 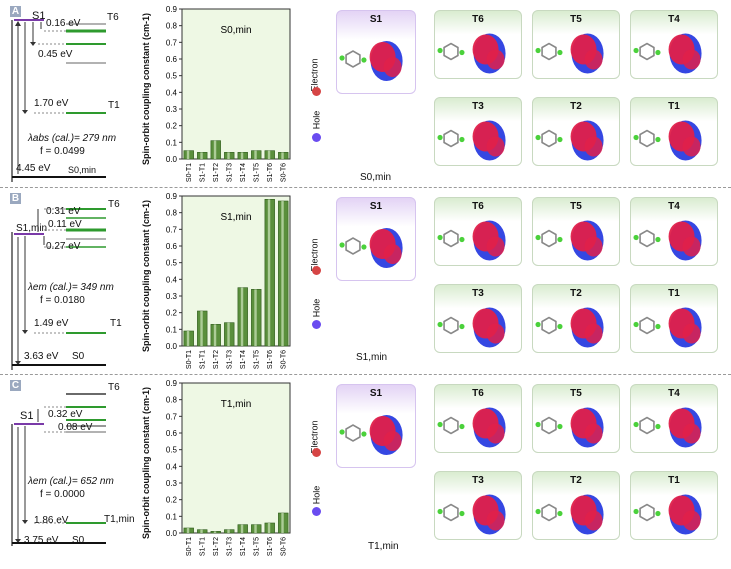 I want to click on gap-arrow-head, so click(x=33, y=44).